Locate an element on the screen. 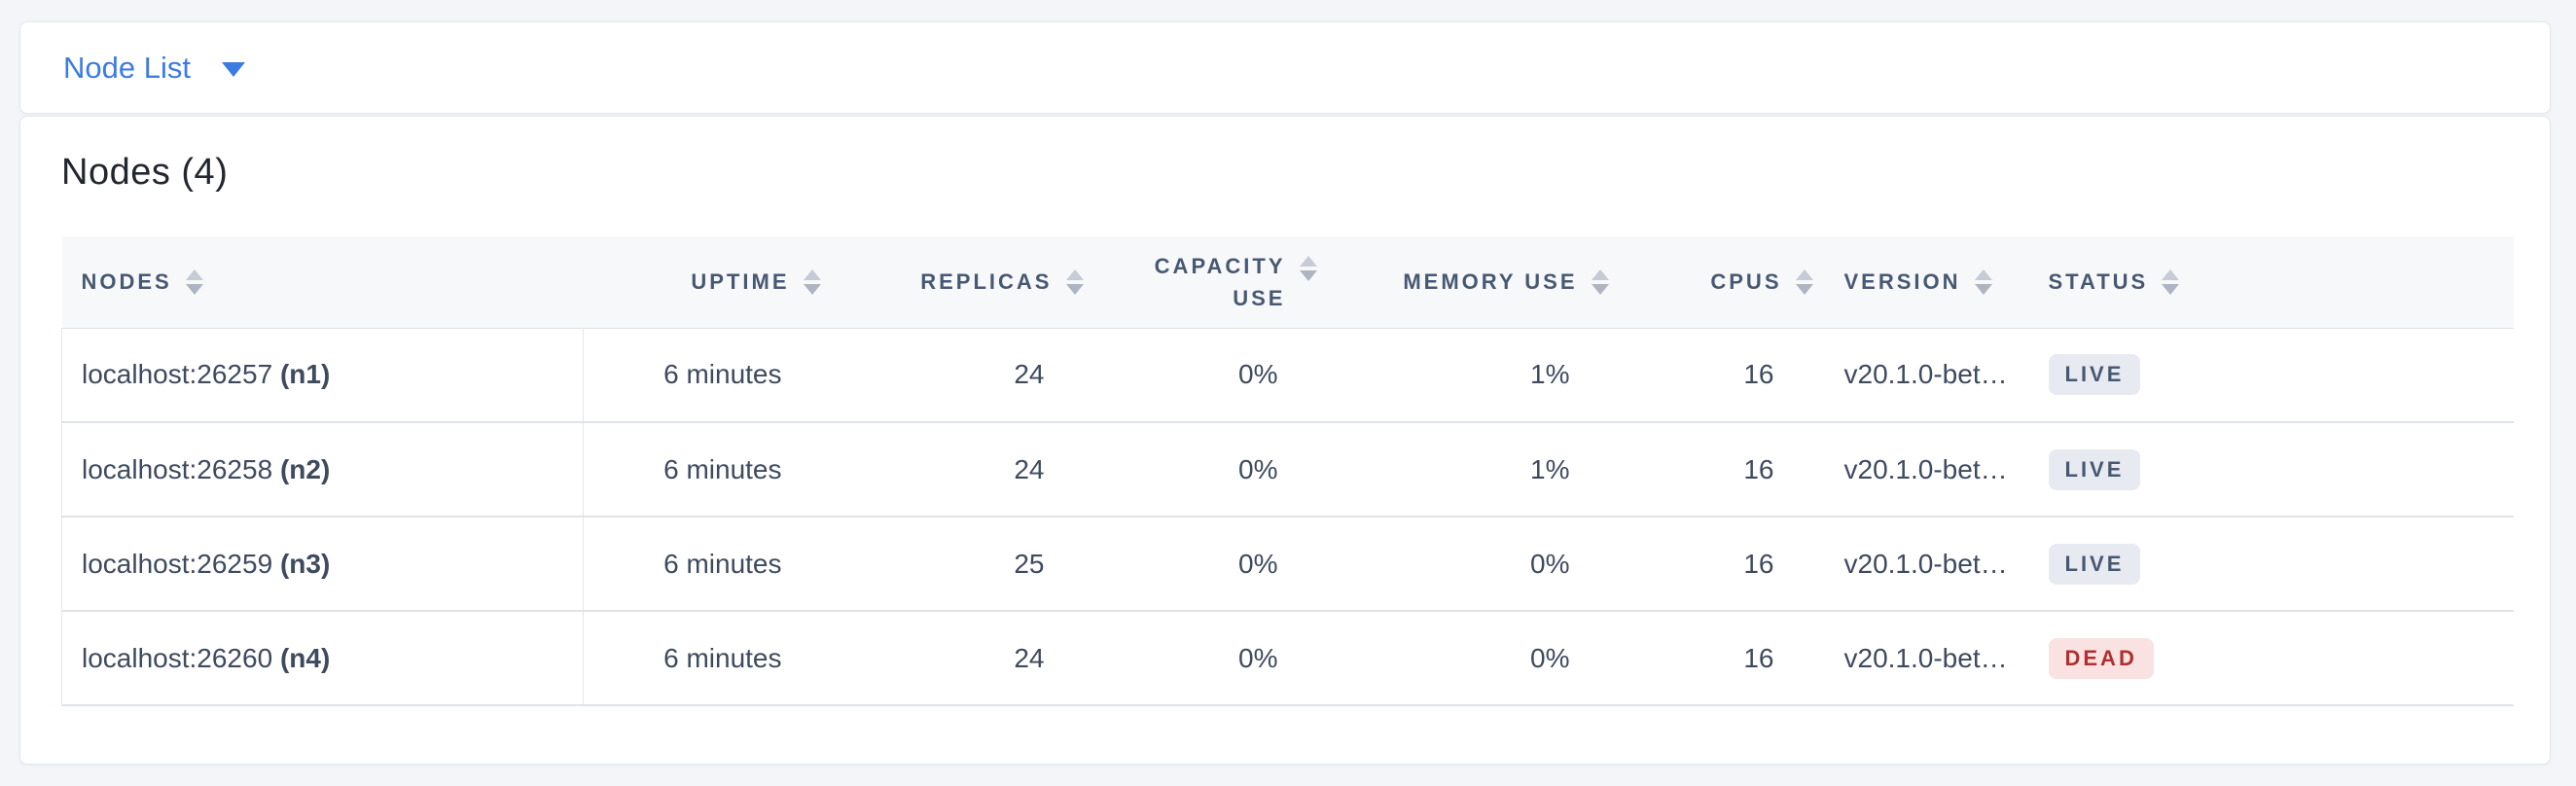 This screenshot has width=2576, height=786. column-label: STATUS is located at coordinates (2098, 281).